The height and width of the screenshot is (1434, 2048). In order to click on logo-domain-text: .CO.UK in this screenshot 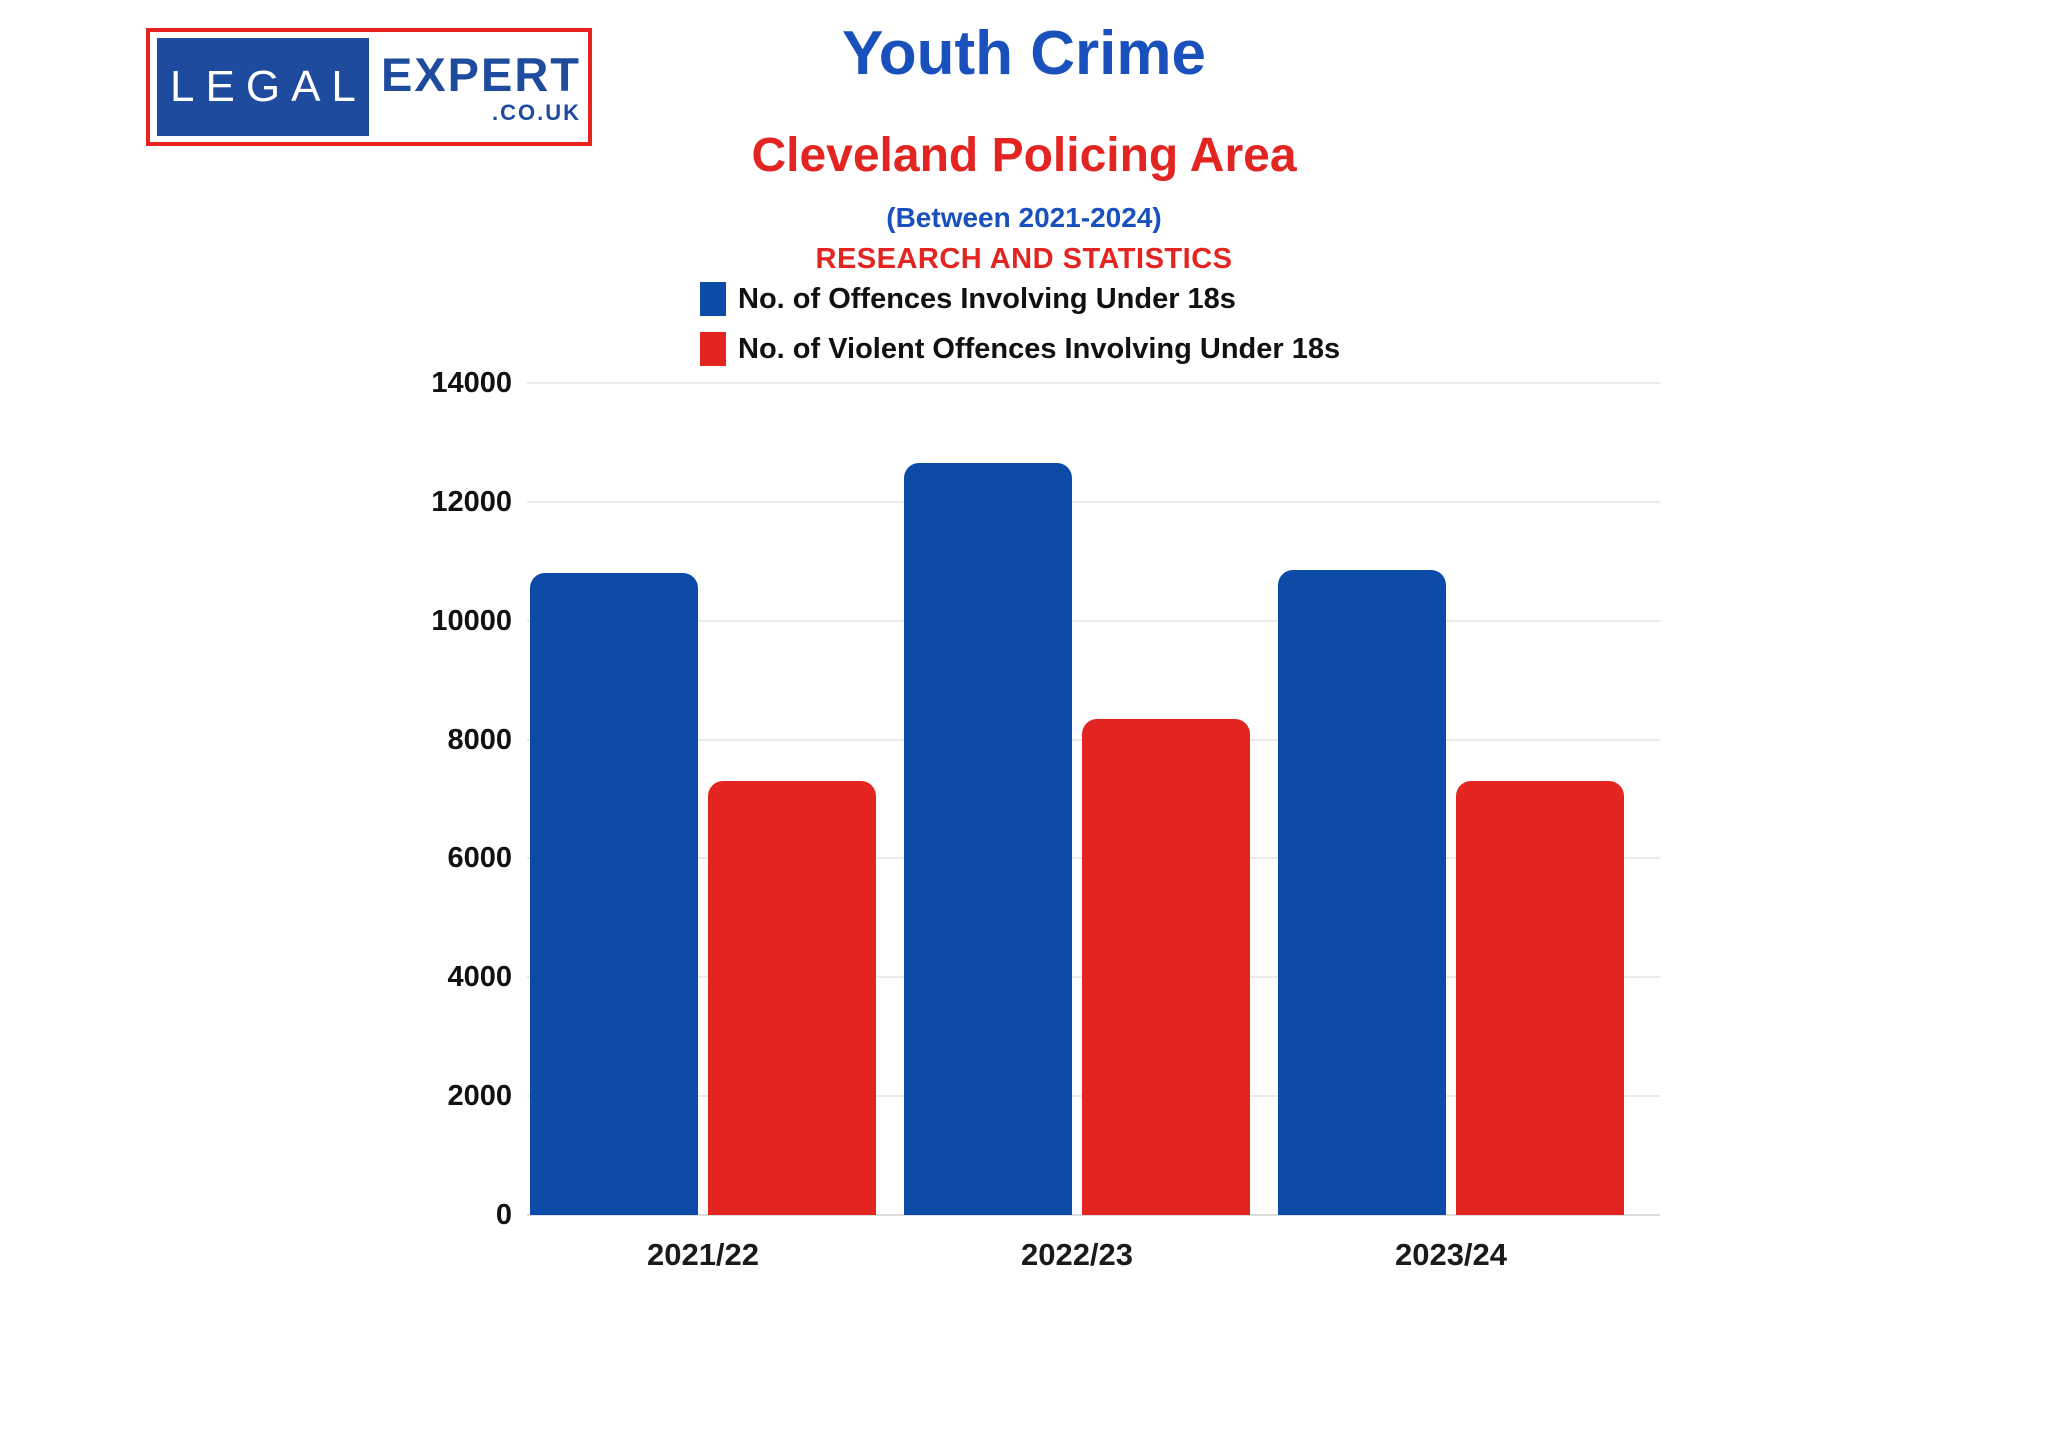, I will do `click(537, 112)`.